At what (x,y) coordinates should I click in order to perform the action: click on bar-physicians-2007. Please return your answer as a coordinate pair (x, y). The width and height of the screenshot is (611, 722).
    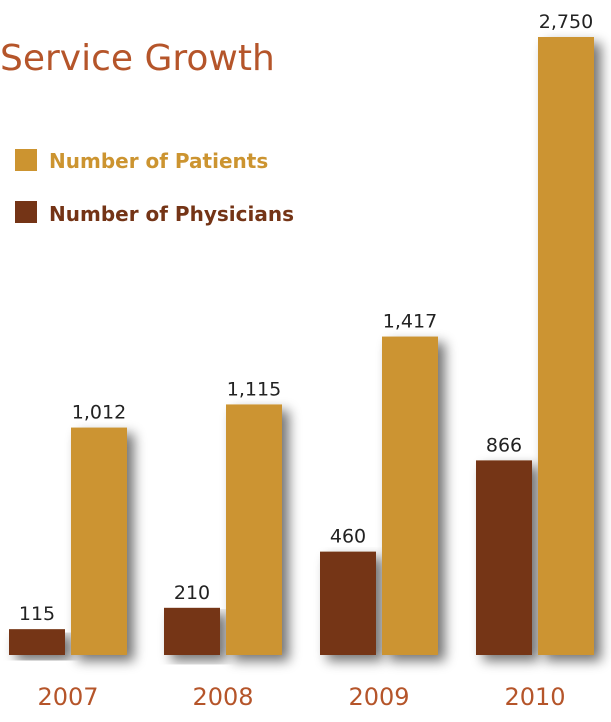
    Looking at the image, I should click on (37, 642).